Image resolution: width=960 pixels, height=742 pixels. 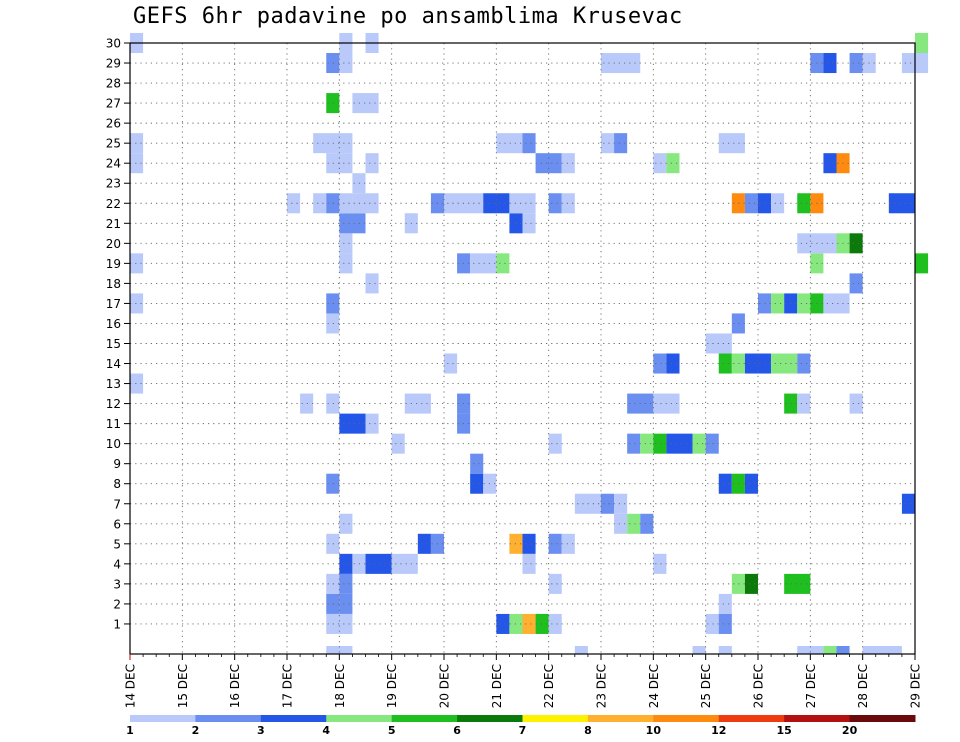 What do you see at coordinates (113, 144) in the screenshot?
I see `y-tick-label: 25` at bounding box center [113, 144].